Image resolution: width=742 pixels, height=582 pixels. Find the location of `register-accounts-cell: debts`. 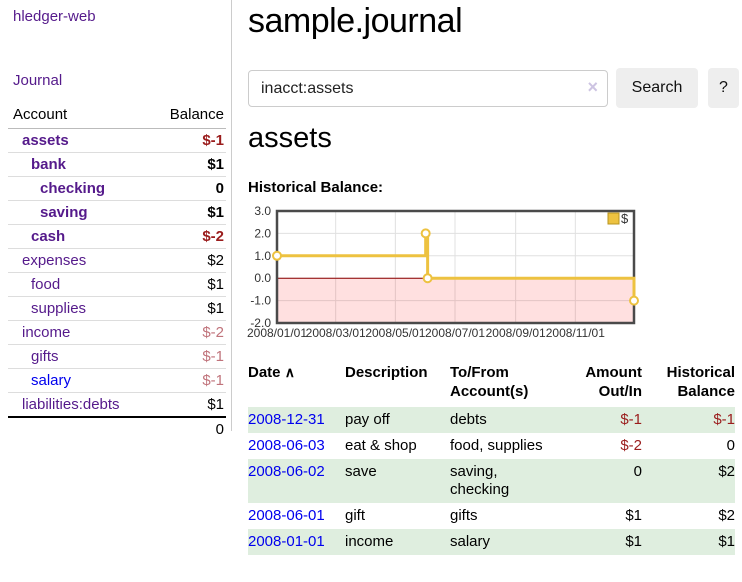

register-accounts-cell: debts is located at coordinates (506, 420).